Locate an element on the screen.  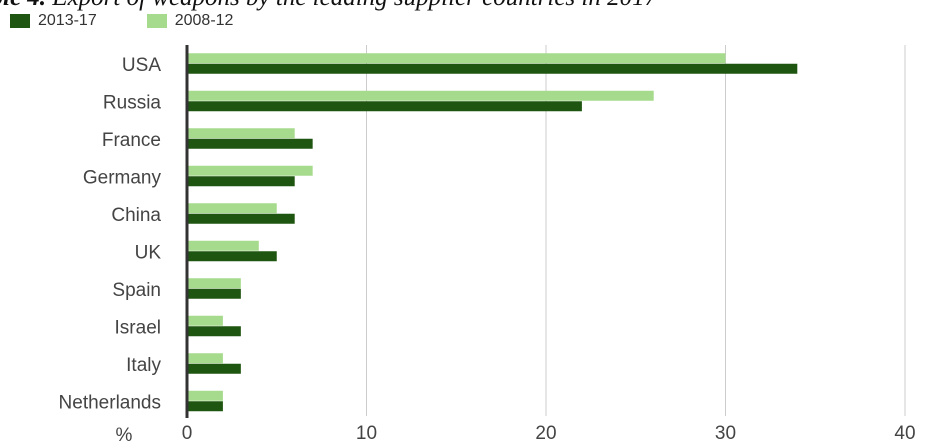
legend-item-2008-12: 2008-12 is located at coordinates (190, 21).